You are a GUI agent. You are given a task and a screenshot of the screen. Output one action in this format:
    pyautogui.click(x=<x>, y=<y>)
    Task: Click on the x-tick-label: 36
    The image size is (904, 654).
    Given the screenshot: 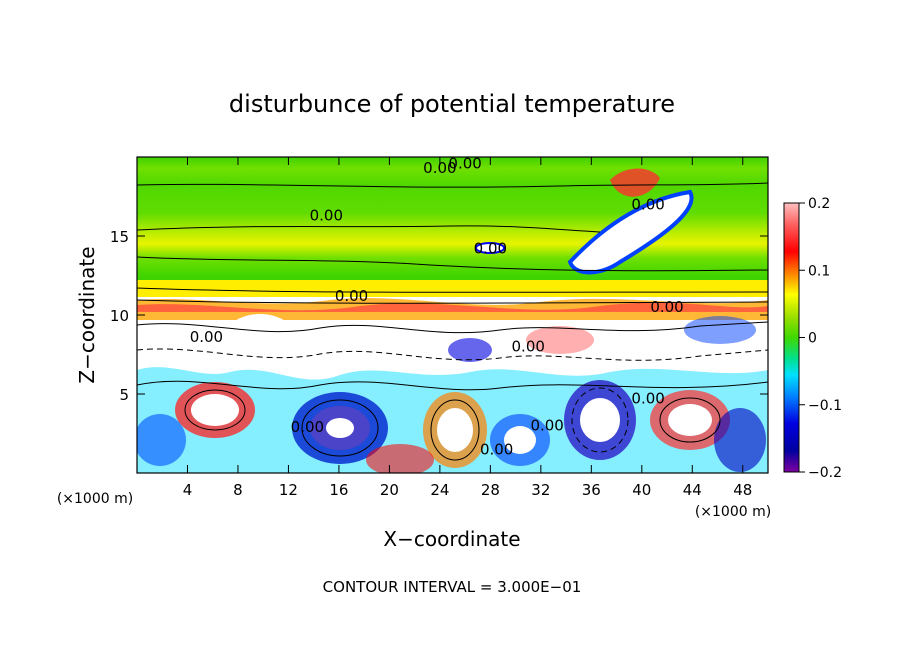 What is the action you would take?
    pyautogui.click(x=591, y=490)
    